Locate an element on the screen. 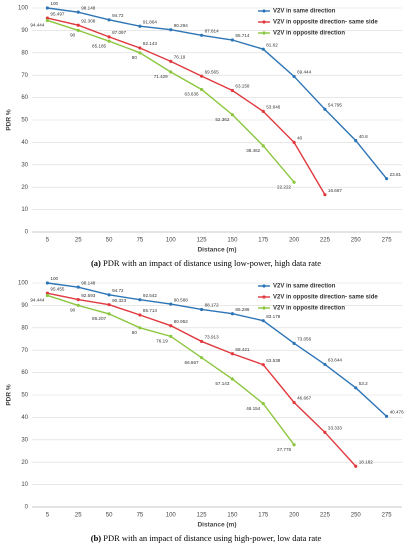 The image size is (413, 550). data-label: 63.538 is located at coordinates (273, 360).